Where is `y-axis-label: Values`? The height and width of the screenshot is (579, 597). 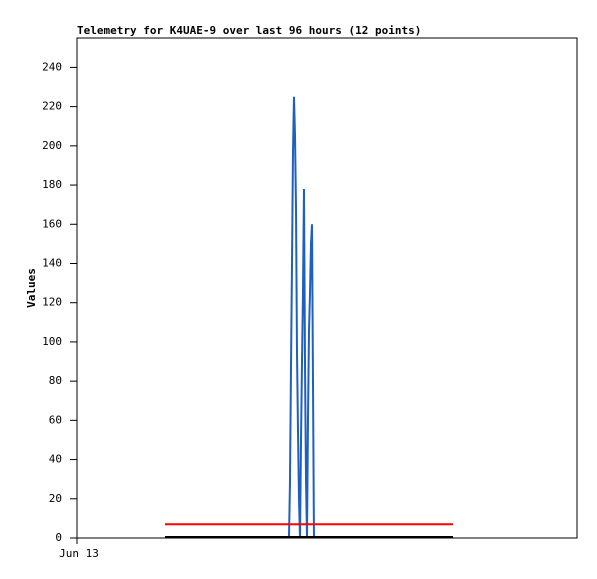
y-axis-label: Values is located at coordinates (31, 288).